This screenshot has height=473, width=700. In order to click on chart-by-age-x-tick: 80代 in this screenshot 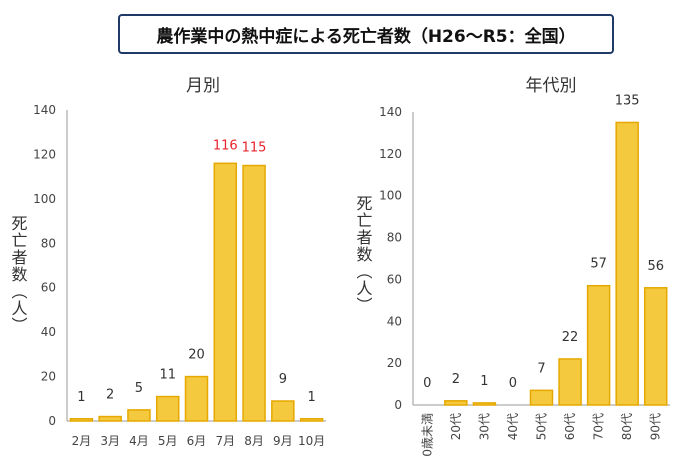, I will do `click(627, 426)`.